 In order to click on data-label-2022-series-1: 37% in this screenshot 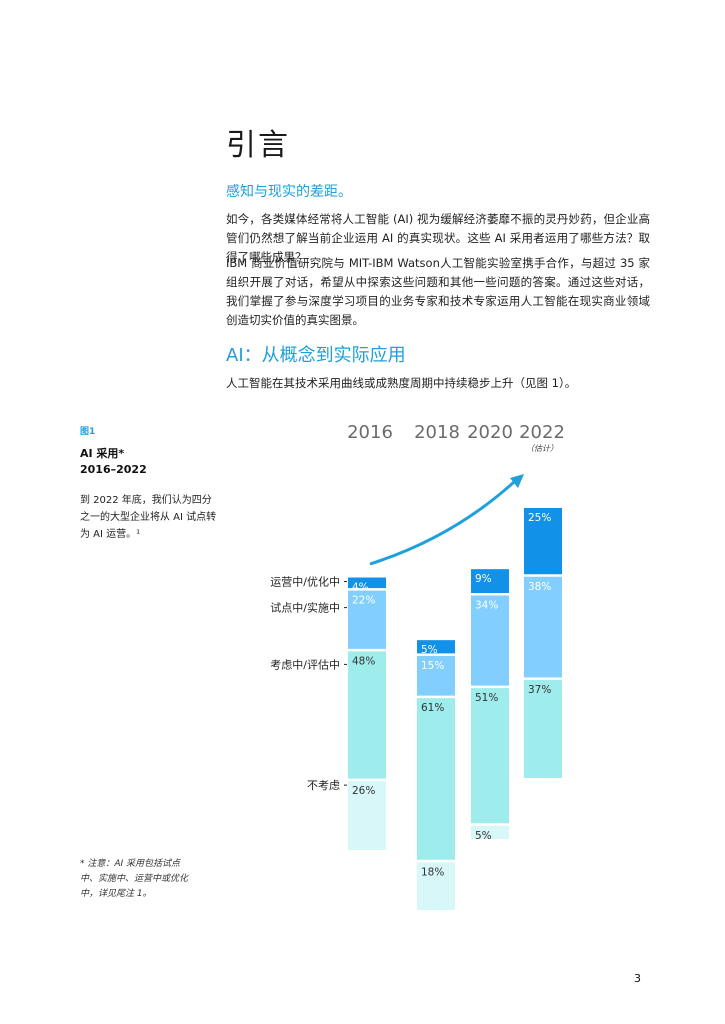, I will do `click(539, 690)`.